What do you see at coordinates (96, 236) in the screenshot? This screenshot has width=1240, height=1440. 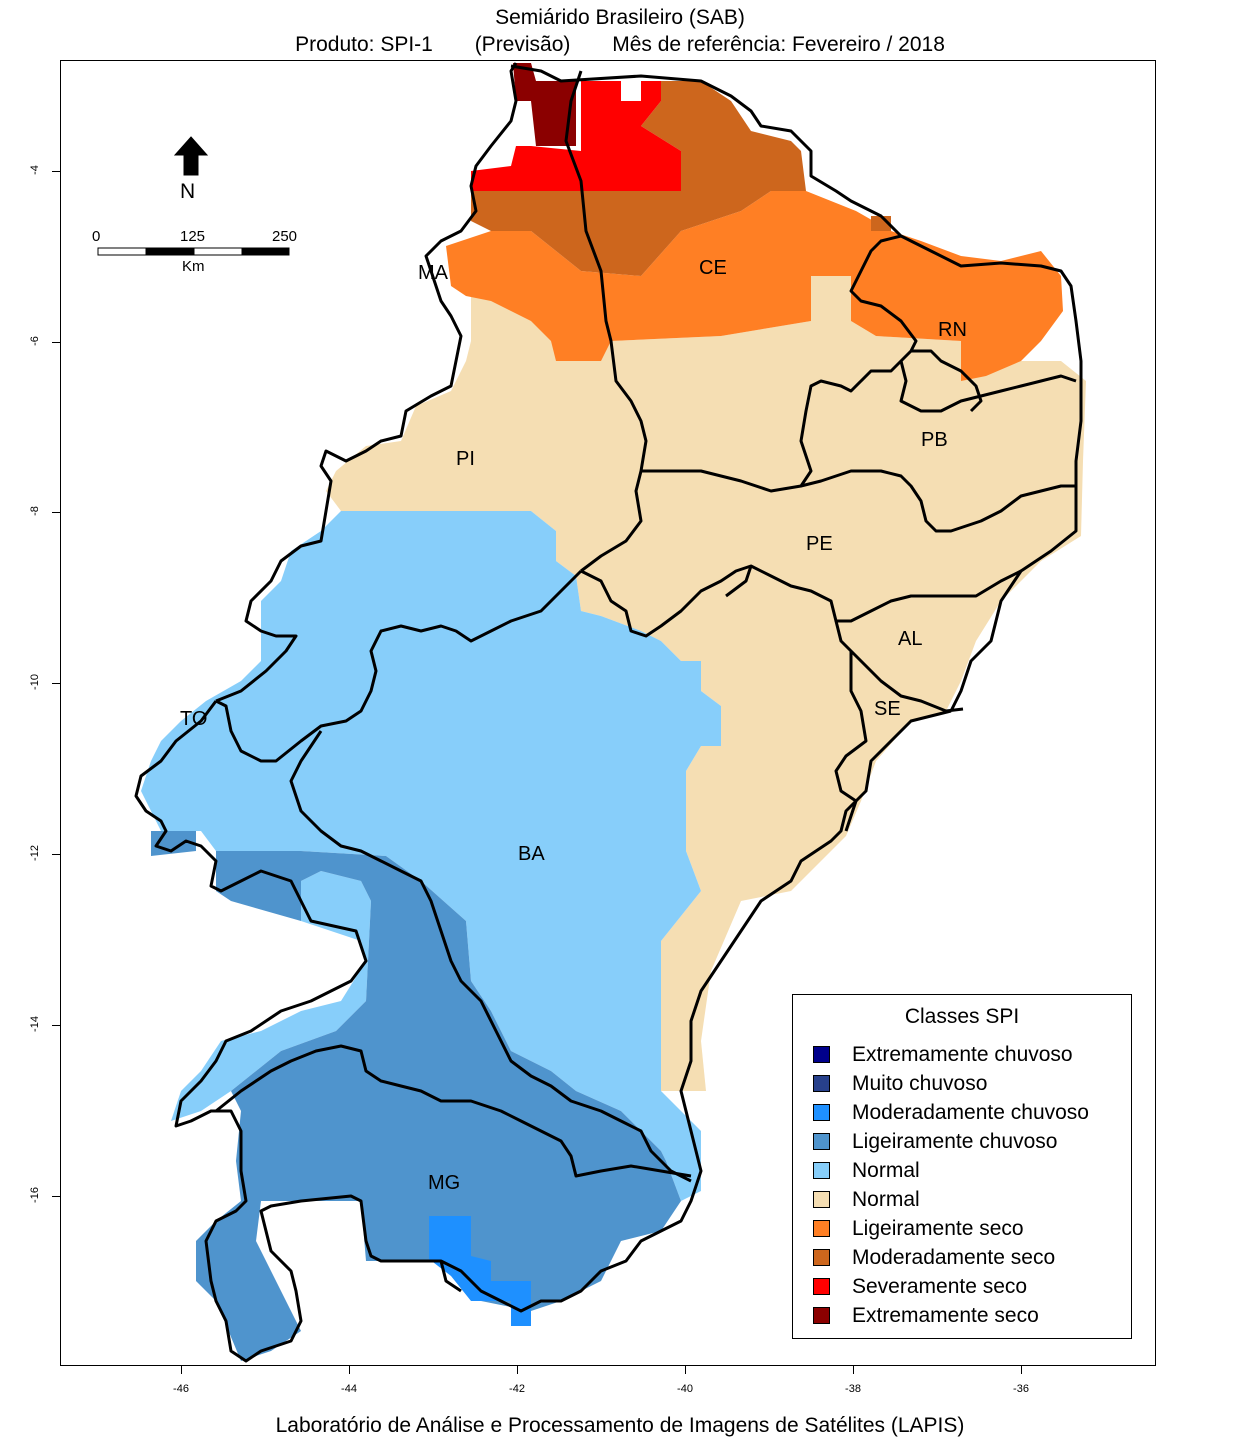 I see `scale-label-0: 0` at bounding box center [96, 236].